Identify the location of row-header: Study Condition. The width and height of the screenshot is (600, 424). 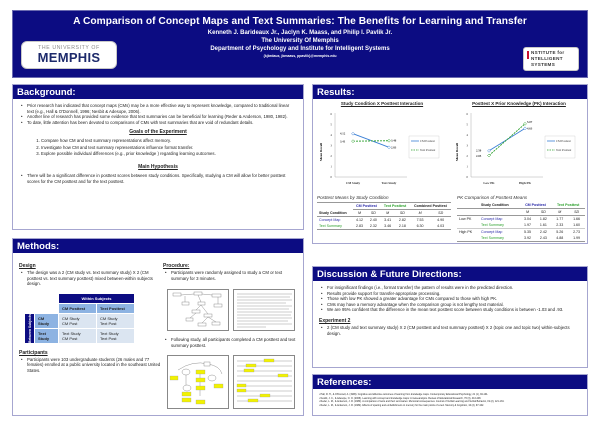
(333, 212).